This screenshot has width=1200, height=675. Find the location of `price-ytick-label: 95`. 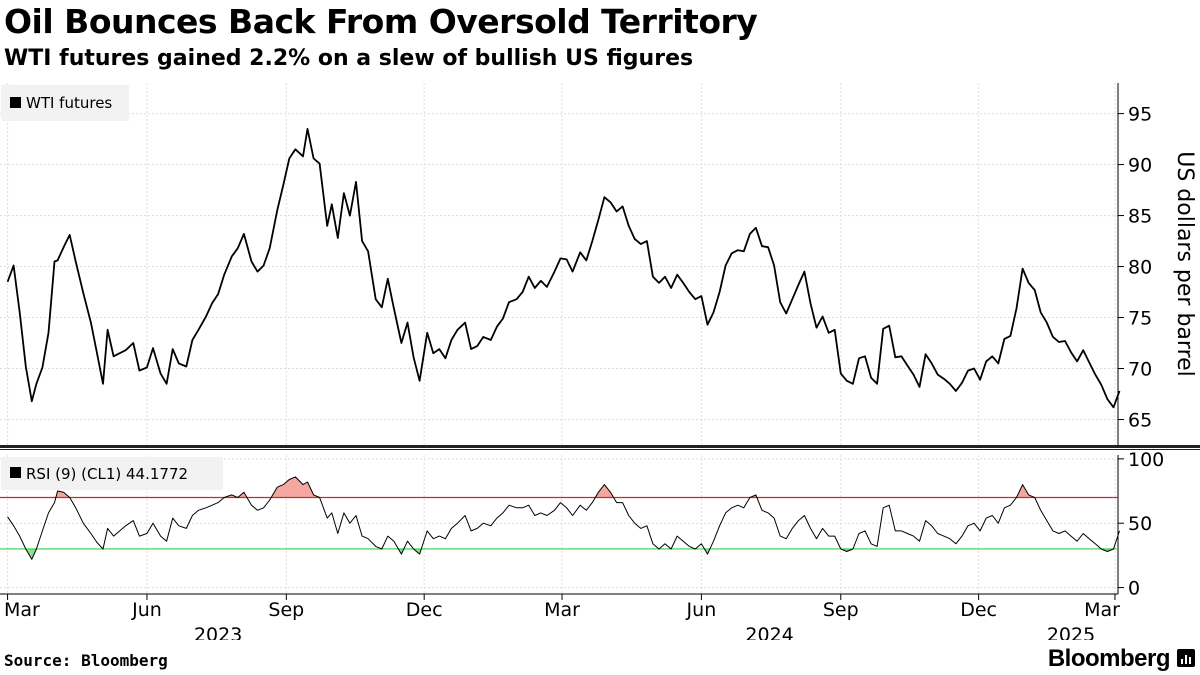

price-ytick-label: 95 is located at coordinates (1140, 115).